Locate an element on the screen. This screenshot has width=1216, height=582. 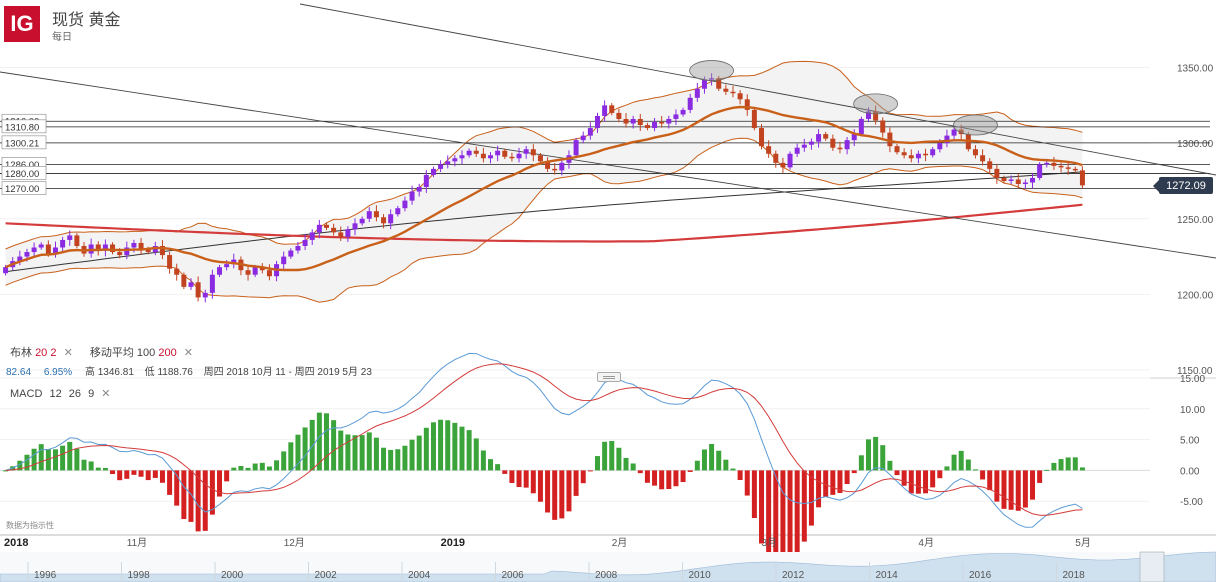
level-label: 1280.00 is located at coordinates (22, 174).